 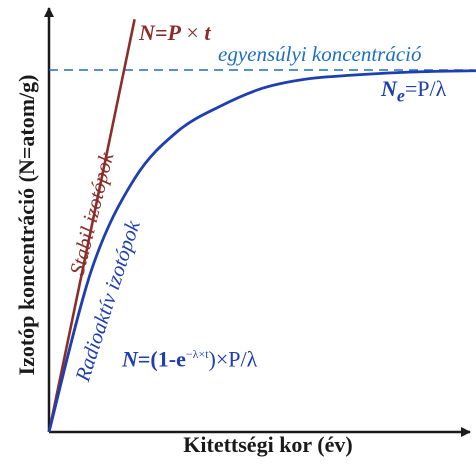 What do you see at coordinates (425, 88) in the screenshot?
I see `ne-formula-rest: =P/λ` at bounding box center [425, 88].